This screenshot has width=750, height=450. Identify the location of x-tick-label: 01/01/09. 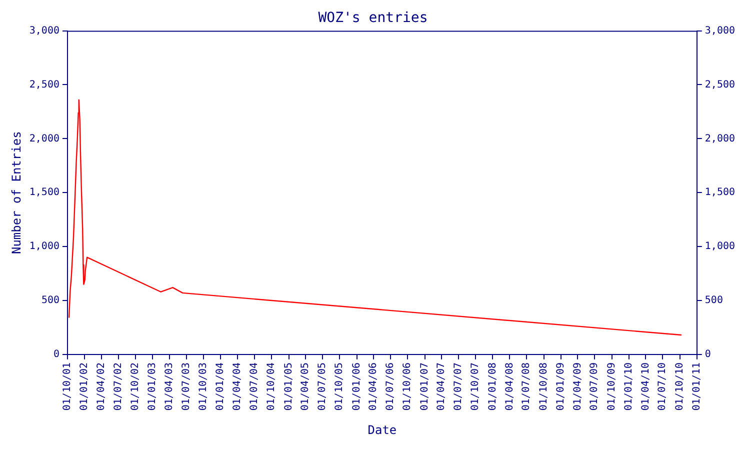
(561, 386).